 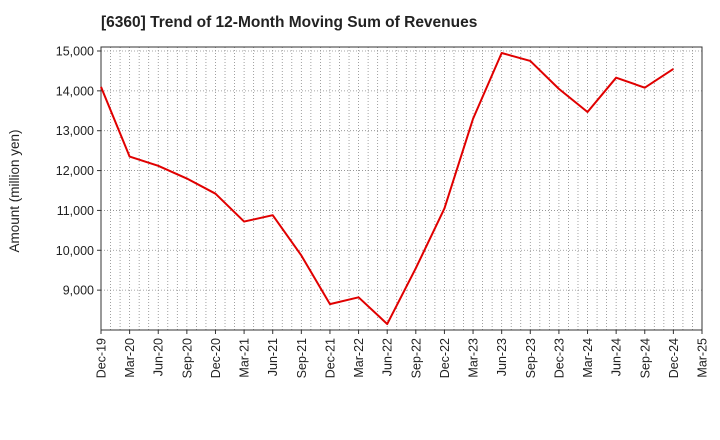 I want to click on x-tick-label: Jun-20, so click(x=159, y=357).